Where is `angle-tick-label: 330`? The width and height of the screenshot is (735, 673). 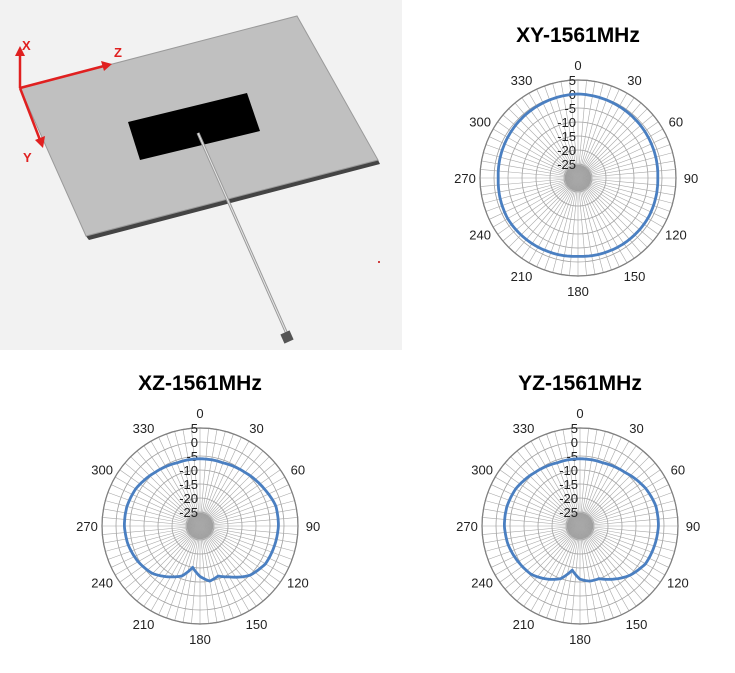
angle-tick-label: 330 is located at coordinates (522, 80).